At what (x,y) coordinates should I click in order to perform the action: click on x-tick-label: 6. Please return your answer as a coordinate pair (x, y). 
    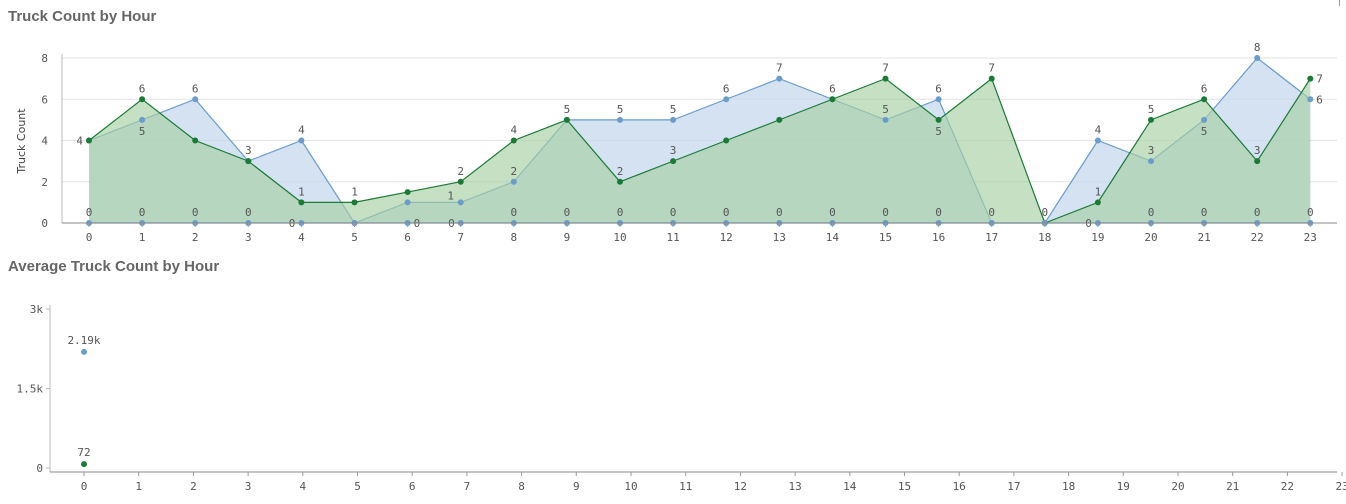
    Looking at the image, I should click on (407, 237).